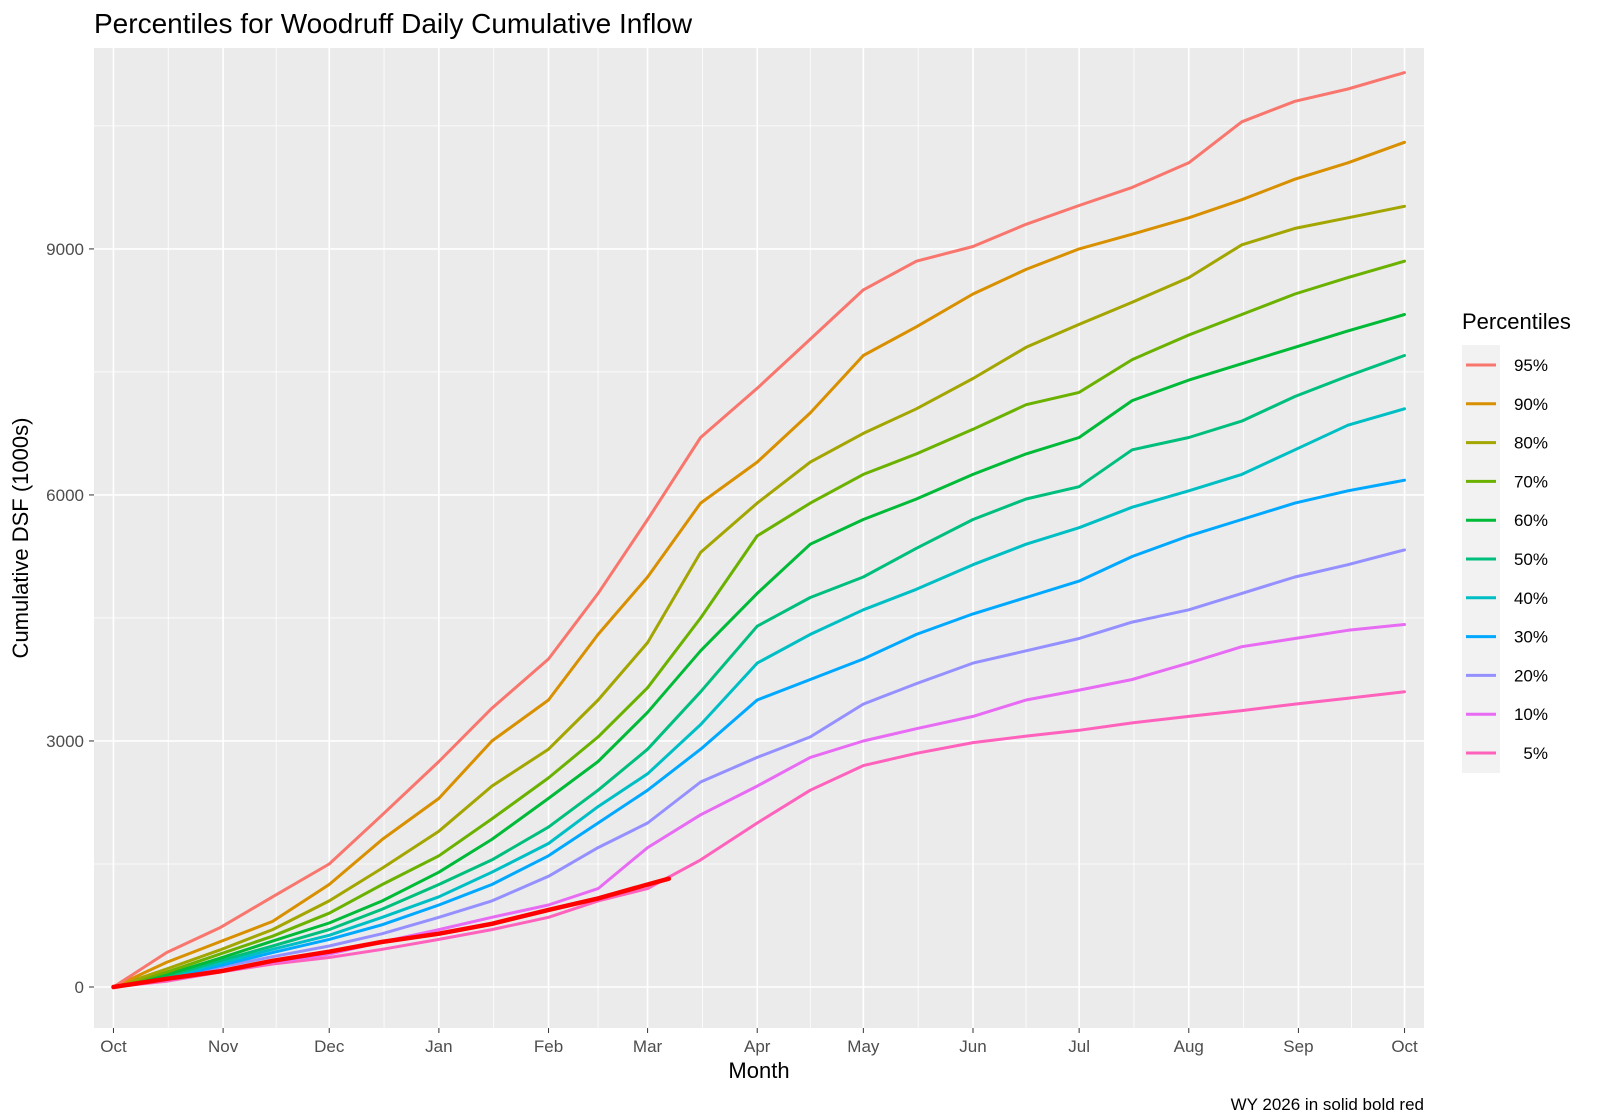 The width and height of the screenshot is (1600, 1120). I want to click on x-tick-label: Apr, so click(757, 1046).